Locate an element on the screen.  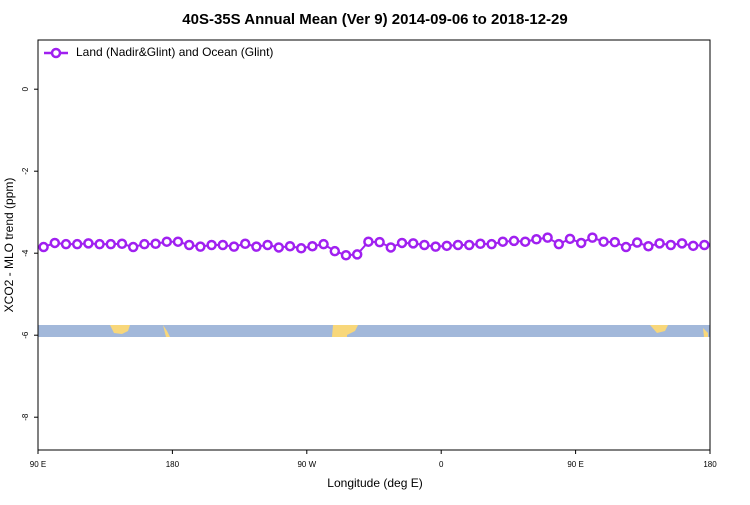
y-tick-label: -8 is located at coordinates (25, 417).